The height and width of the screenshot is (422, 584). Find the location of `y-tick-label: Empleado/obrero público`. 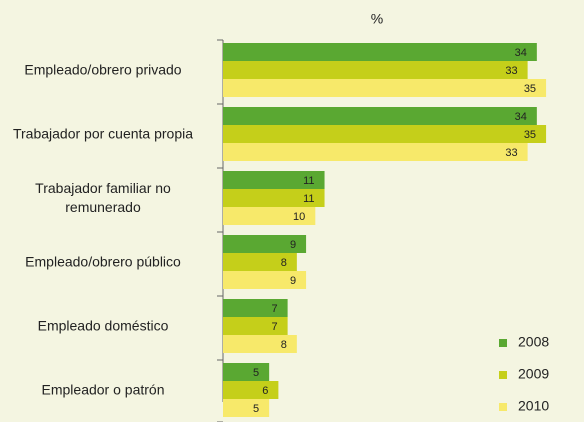

y-tick-label: Empleado/obrero público is located at coordinates (103, 261).